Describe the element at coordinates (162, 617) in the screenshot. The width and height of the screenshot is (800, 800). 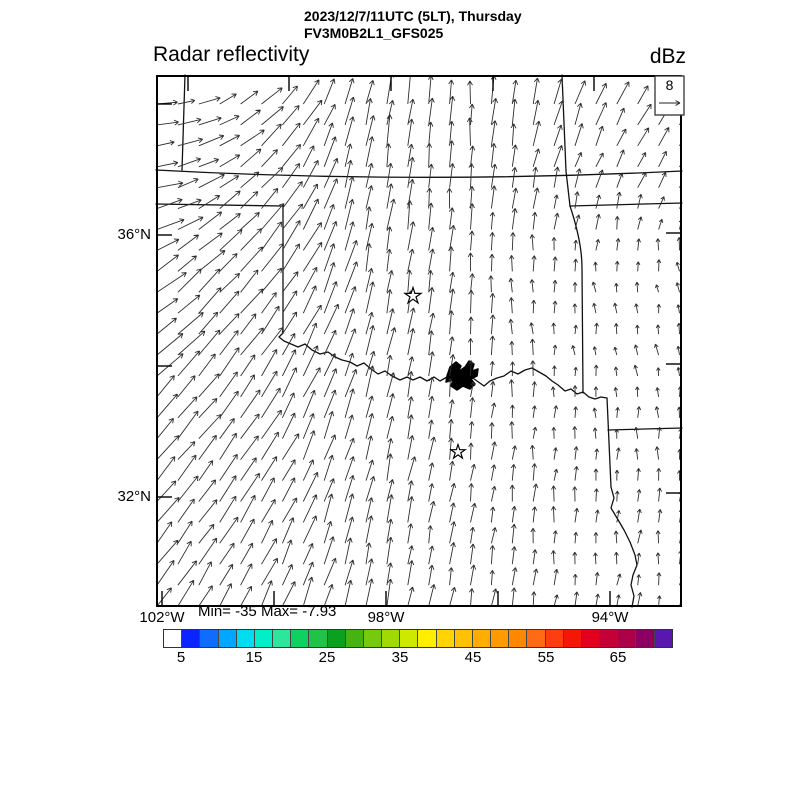
I see `lon-tick-label: 102°W` at that location.